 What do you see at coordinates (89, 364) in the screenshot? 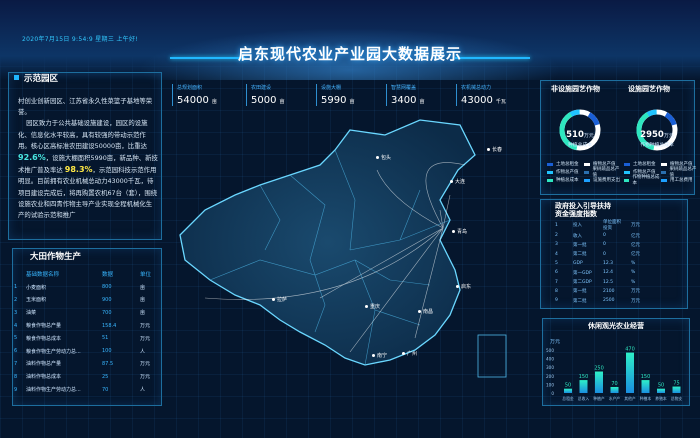
I see `table-row: 7 油料作物总产量 87.5 万元` at bounding box center [89, 364].